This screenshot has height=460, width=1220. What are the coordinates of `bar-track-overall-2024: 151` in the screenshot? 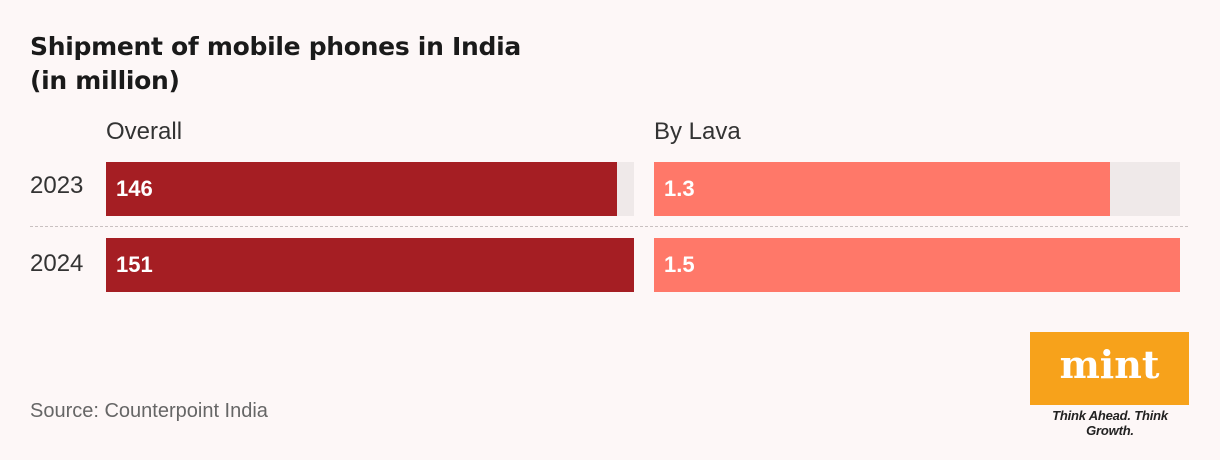 It's located at (370, 265).